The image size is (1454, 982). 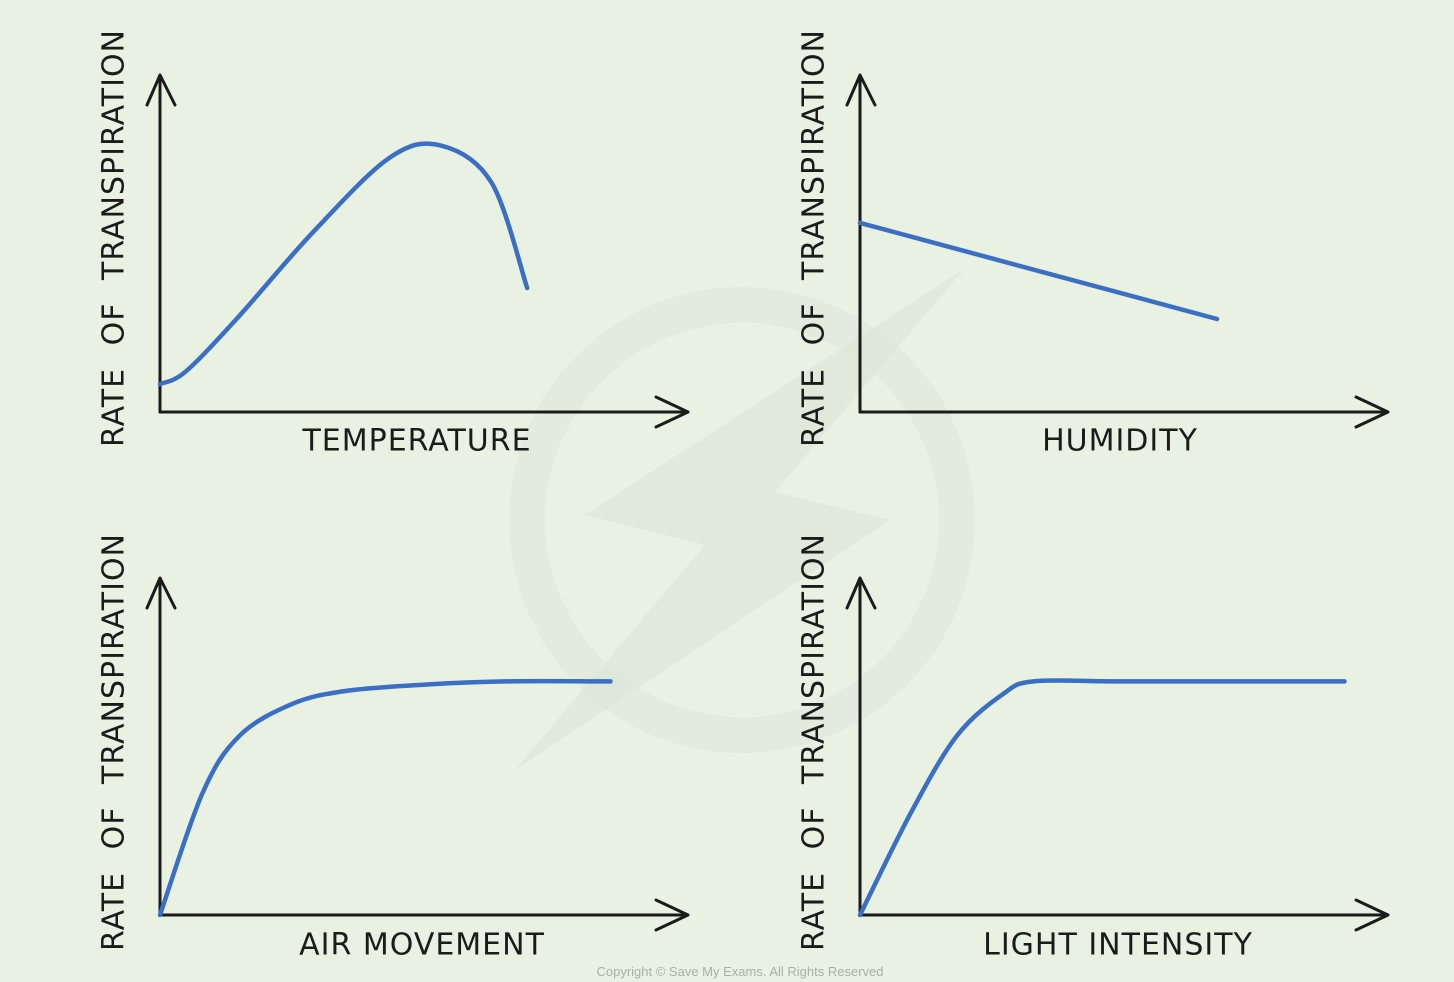 What do you see at coordinates (1118, 945) in the screenshot?
I see `x-axis-label: LIGHT INTENSITY` at bounding box center [1118, 945].